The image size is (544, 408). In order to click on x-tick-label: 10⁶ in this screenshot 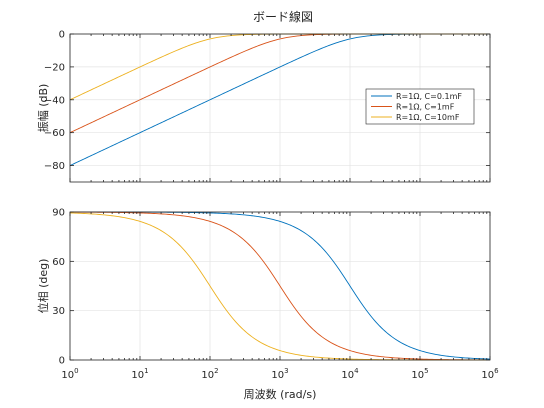, I will do `click(490, 374)`.